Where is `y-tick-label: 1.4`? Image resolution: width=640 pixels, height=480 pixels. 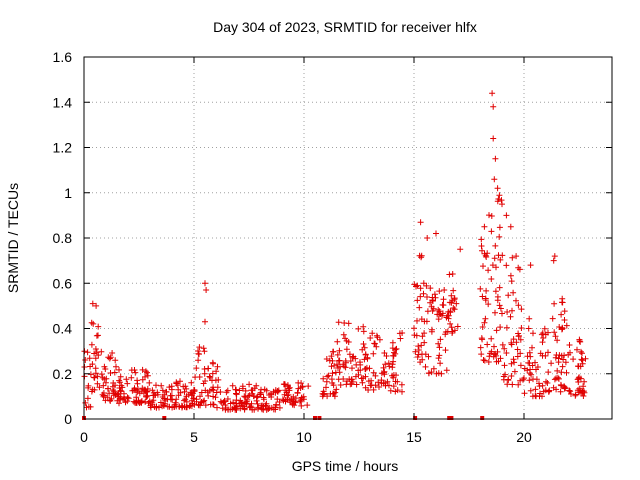 y-tick-label: 1.4 is located at coordinates (63, 102).